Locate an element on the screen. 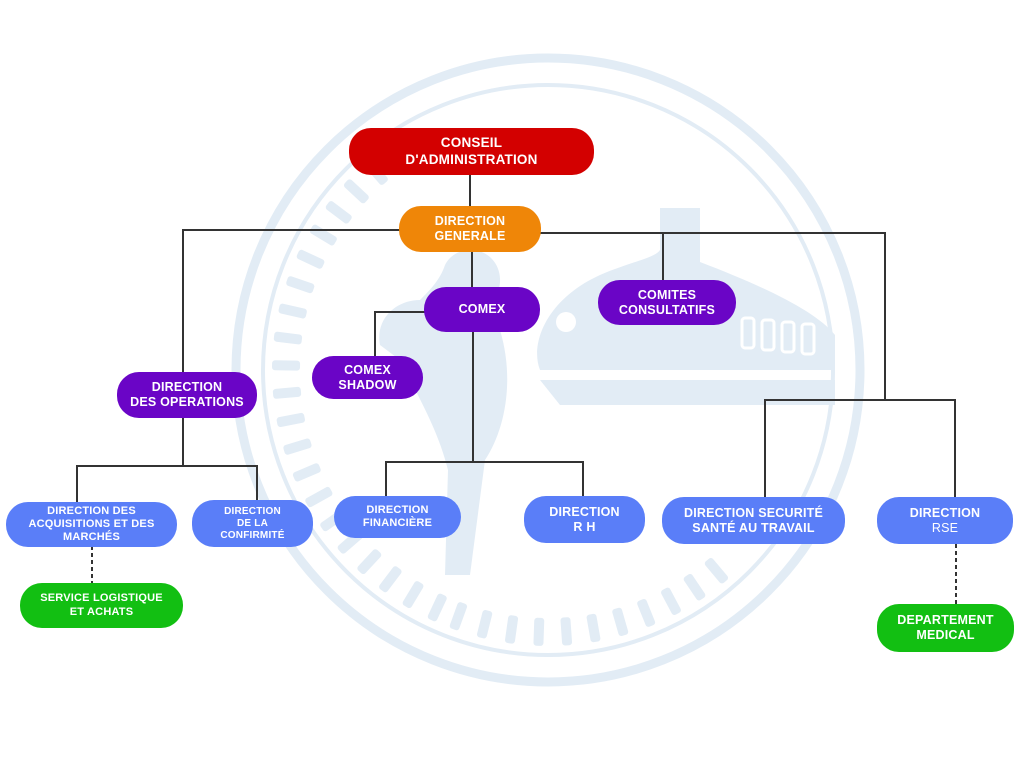  node-label: FINANCIÈRE is located at coordinates (397, 523).